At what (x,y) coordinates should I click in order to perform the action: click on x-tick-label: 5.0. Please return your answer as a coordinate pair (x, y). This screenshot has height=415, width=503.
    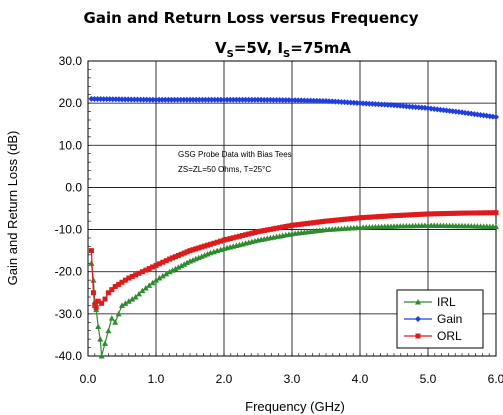
    Looking at the image, I should click on (428, 379).